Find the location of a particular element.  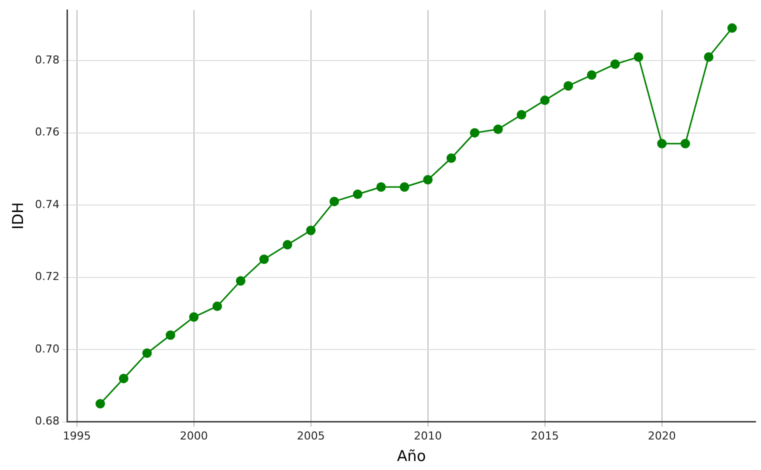

x-tick-label: 2020 is located at coordinates (662, 435).